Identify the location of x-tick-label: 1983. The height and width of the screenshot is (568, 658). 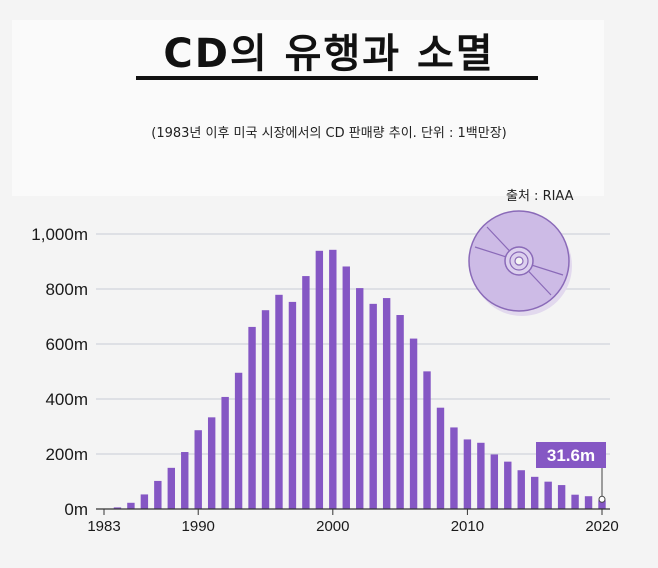
(103, 526).